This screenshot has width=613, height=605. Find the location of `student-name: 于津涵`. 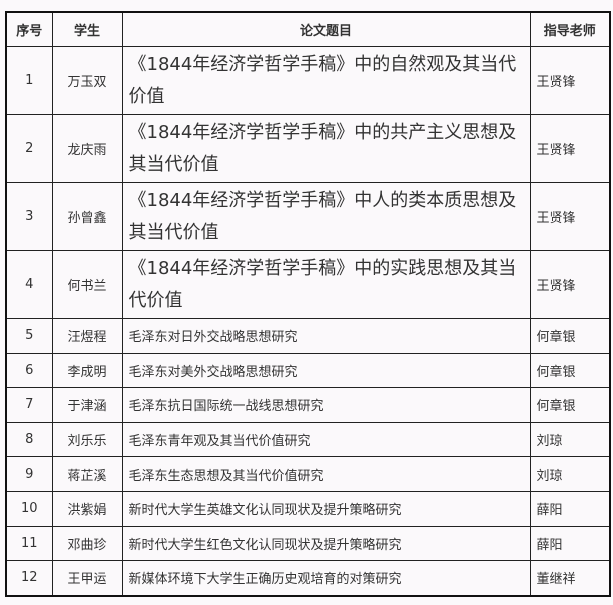

student-name: 于津涵 is located at coordinates (87, 405).